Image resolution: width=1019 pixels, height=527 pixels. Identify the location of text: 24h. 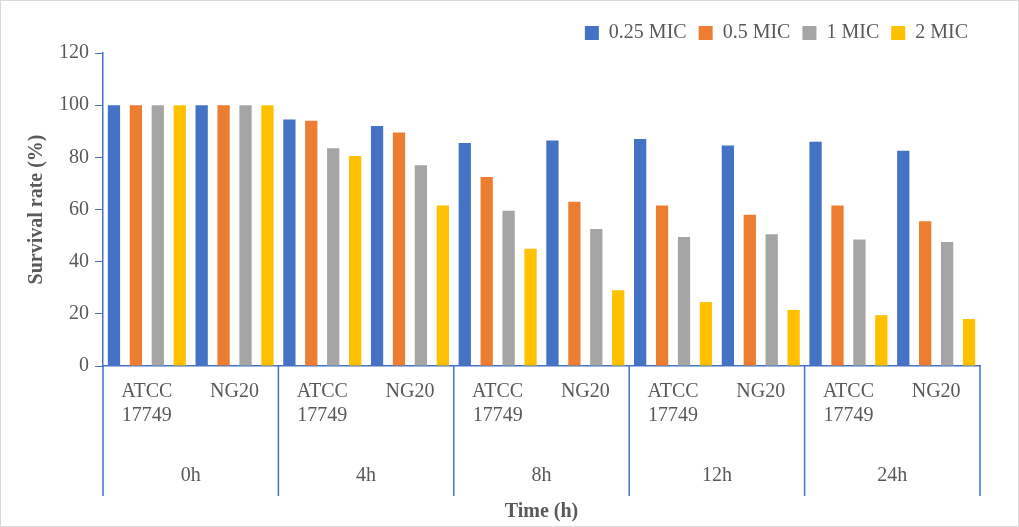
(892, 474).